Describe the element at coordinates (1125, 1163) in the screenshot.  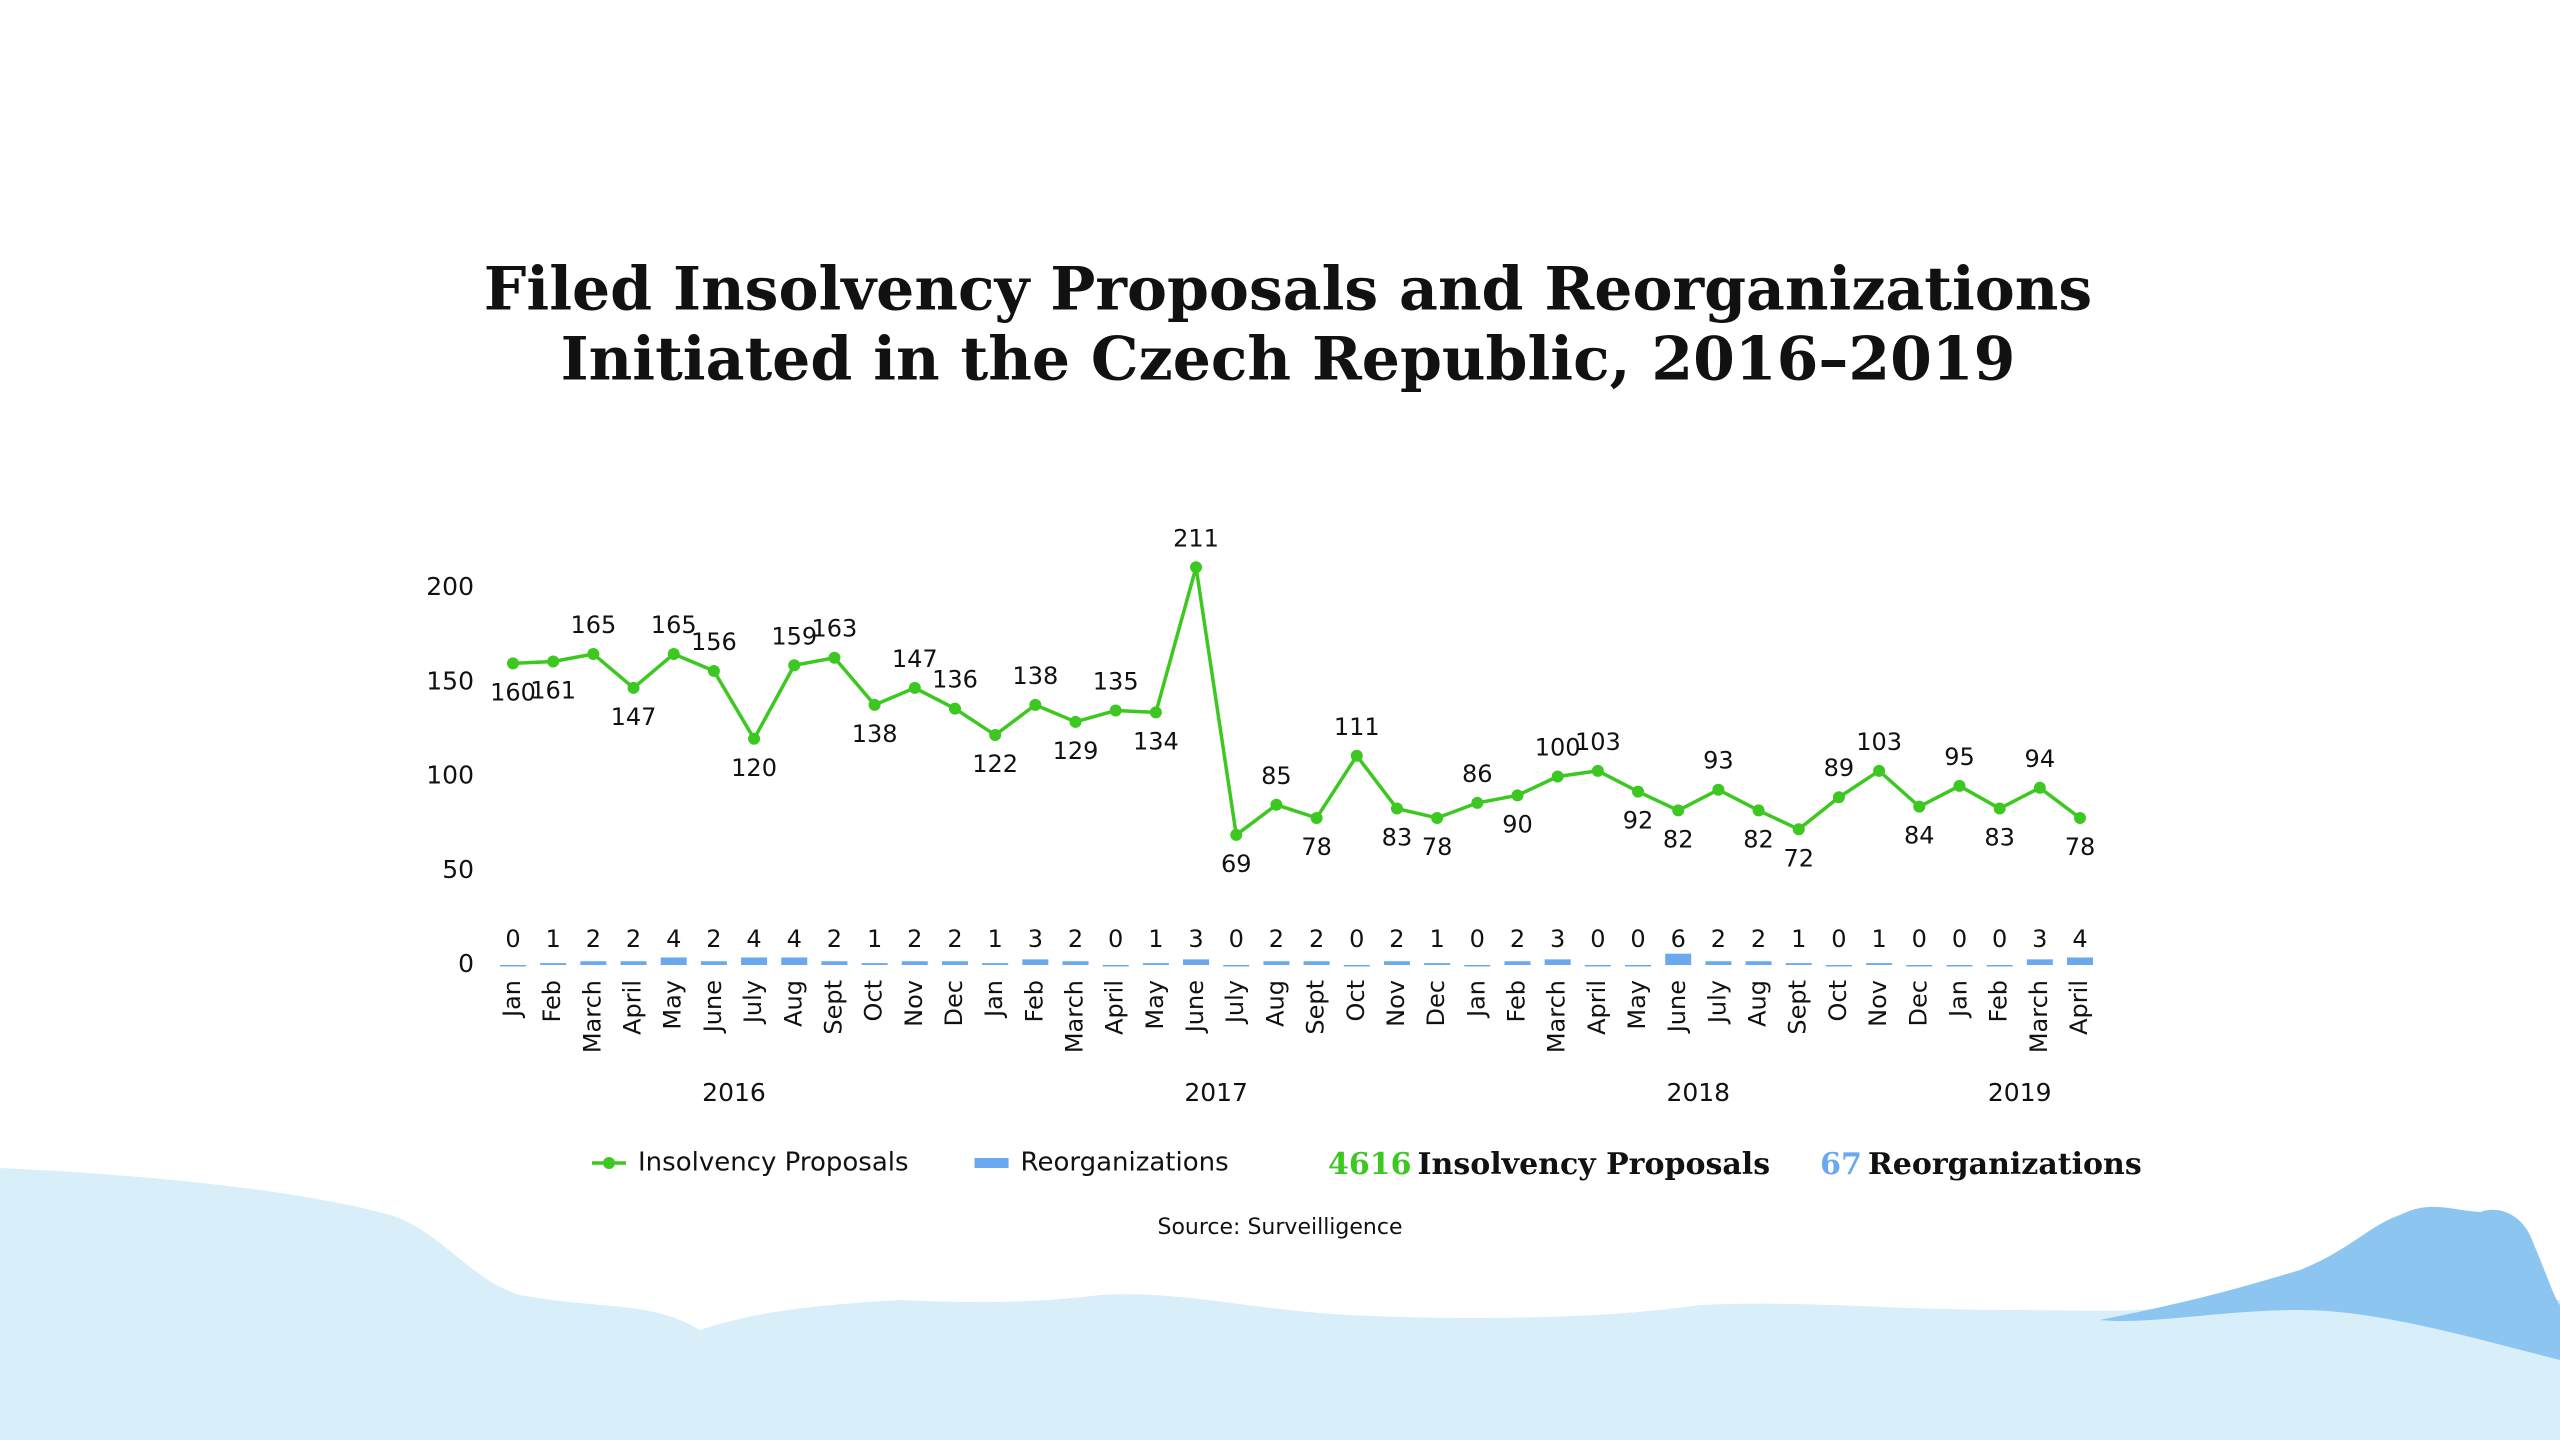
I see `legend-label: Reorganizations` at that location.